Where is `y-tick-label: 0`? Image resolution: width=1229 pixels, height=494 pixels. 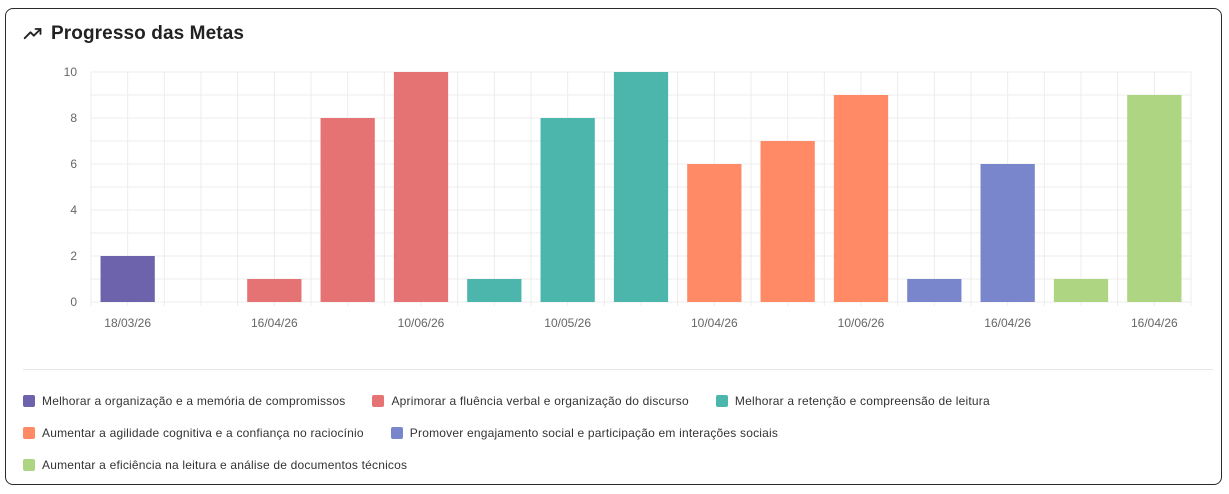
y-tick-label: 0 is located at coordinates (73, 302).